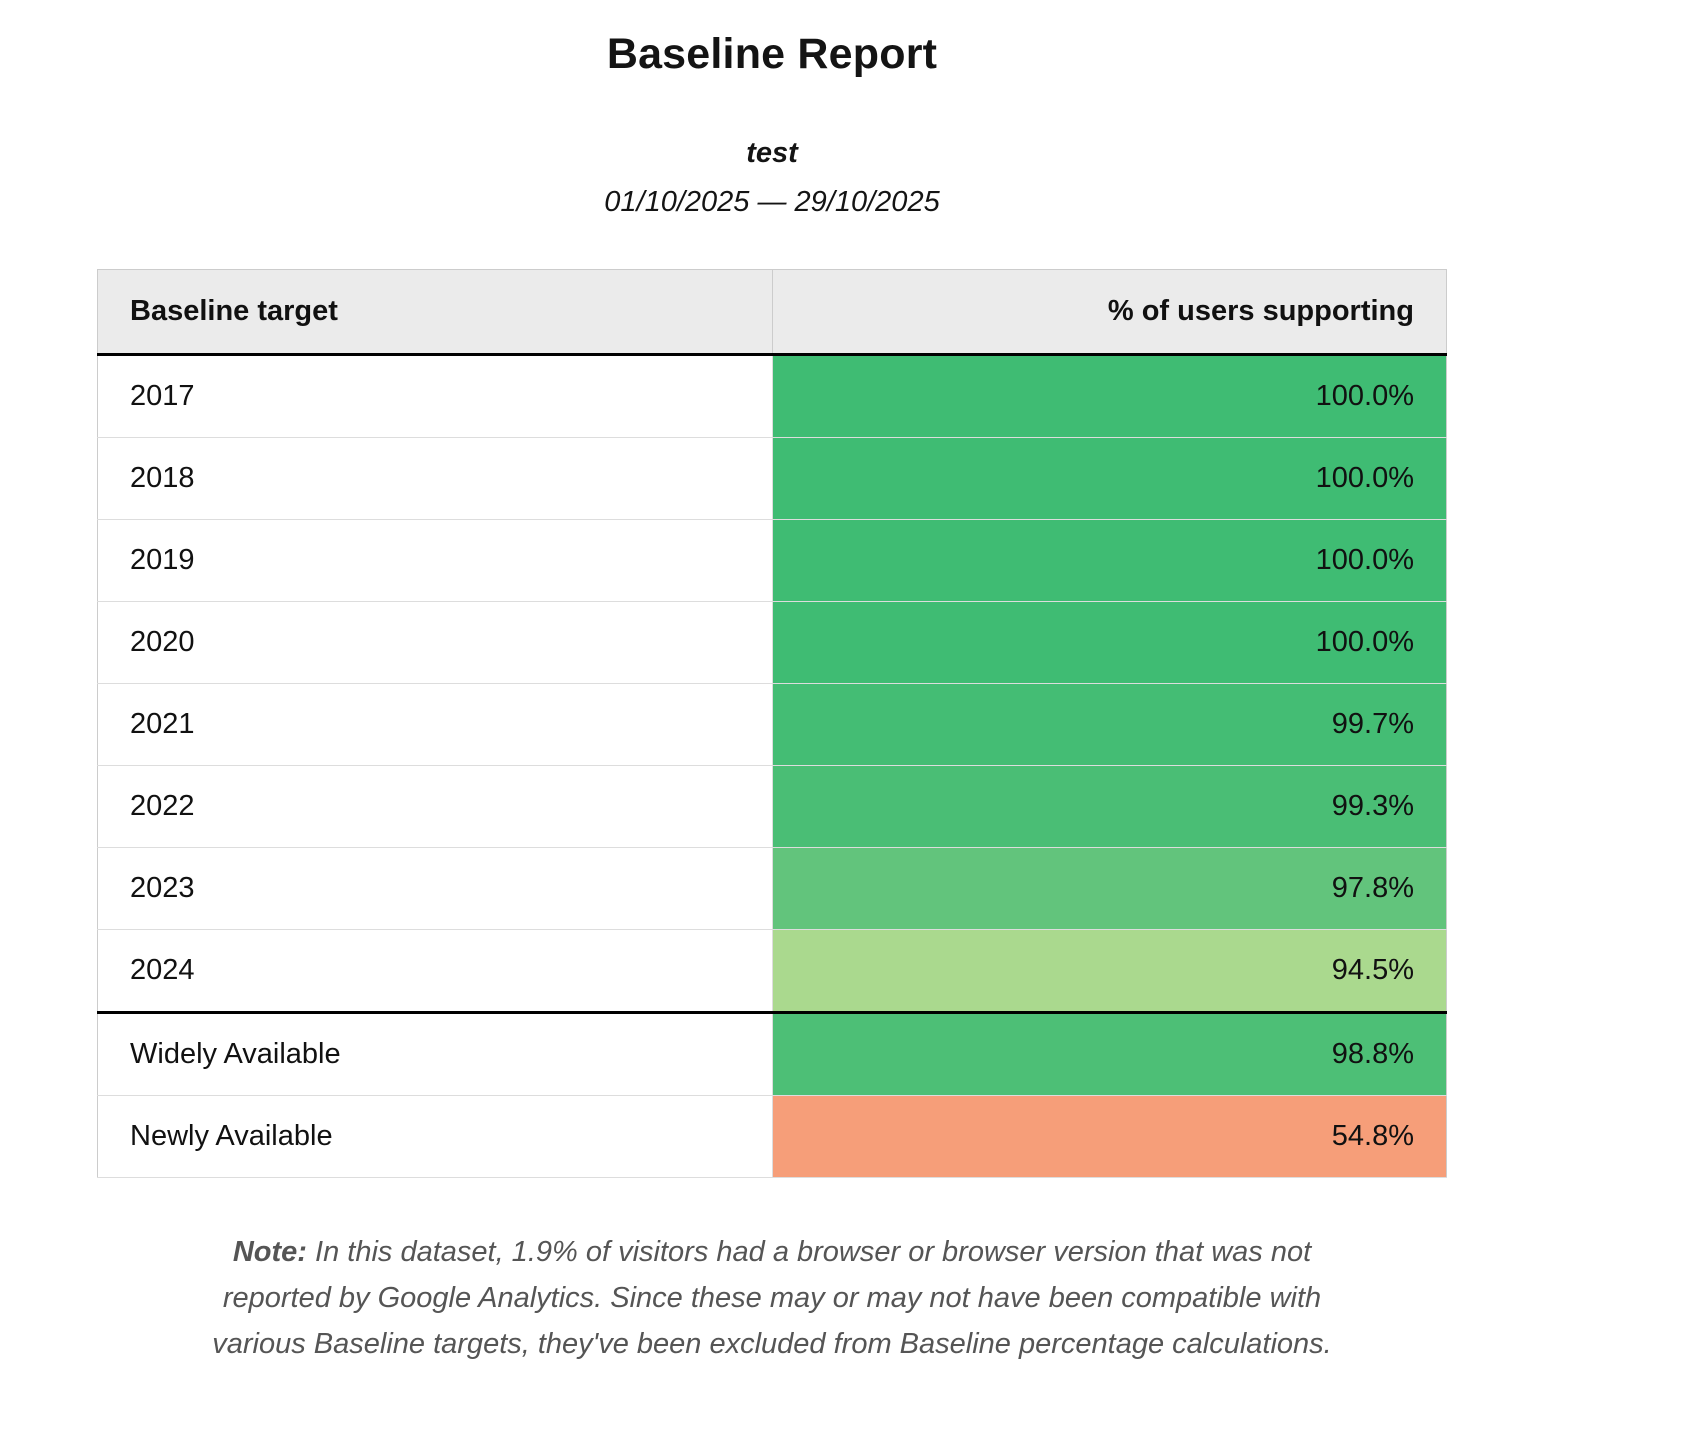 The image size is (1696, 1448). I want to click on row-label: 2017, so click(435, 396).